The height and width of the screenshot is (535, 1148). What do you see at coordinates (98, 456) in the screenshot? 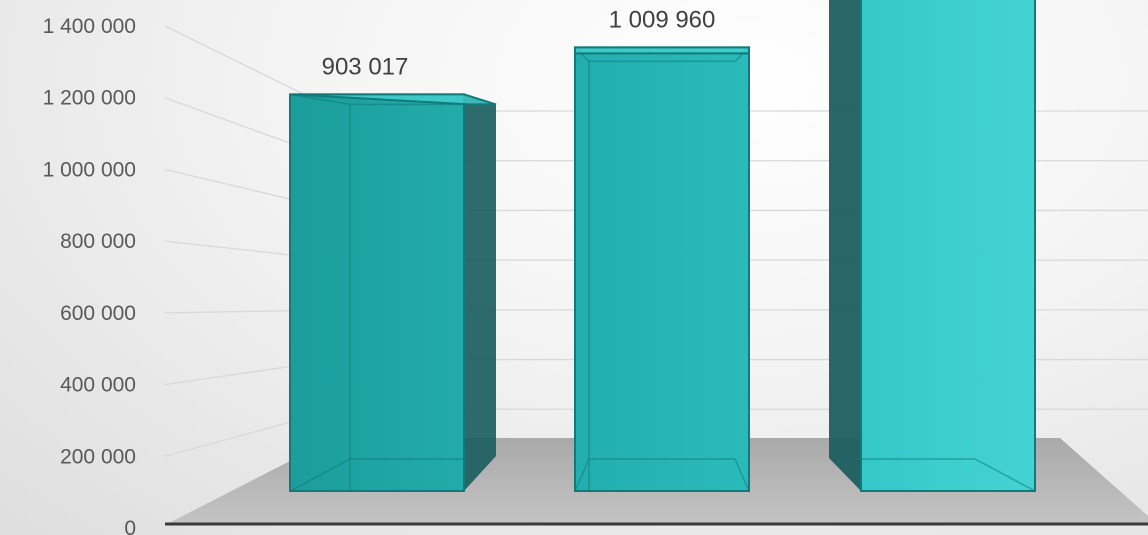
I see `y-tick-label: 200 000` at bounding box center [98, 456].